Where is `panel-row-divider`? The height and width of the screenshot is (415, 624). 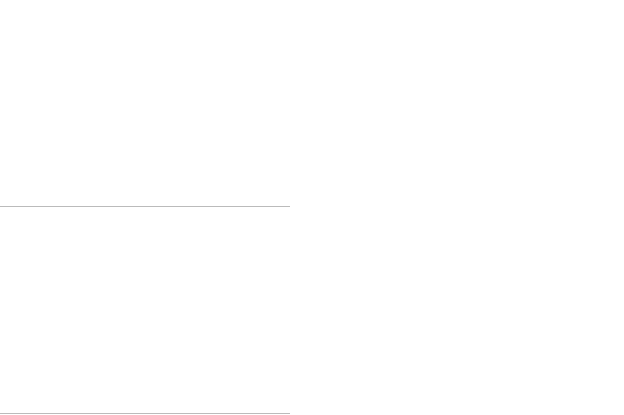
panel-row-divider is located at coordinates (145, 206).